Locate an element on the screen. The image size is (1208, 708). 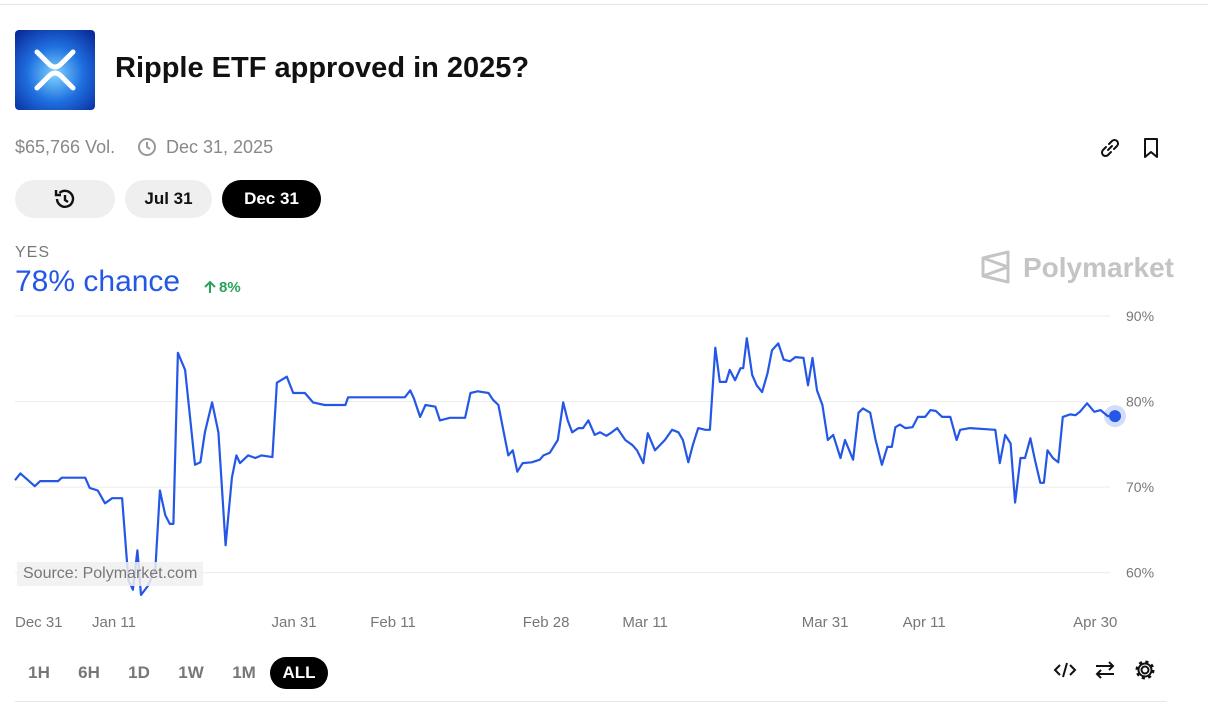
link-button is located at coordinates (1110, 148).